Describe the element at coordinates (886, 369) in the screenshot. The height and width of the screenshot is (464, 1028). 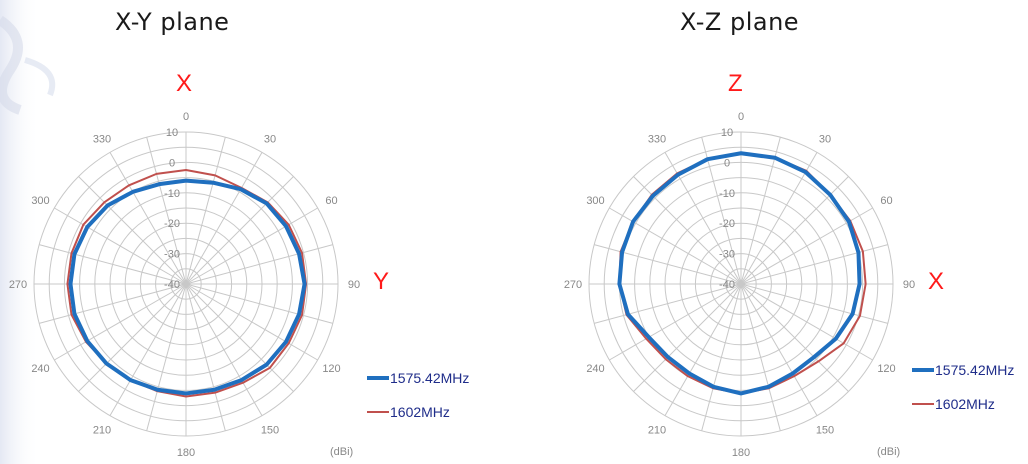
I see `xz-angle-label: 120` at that location.